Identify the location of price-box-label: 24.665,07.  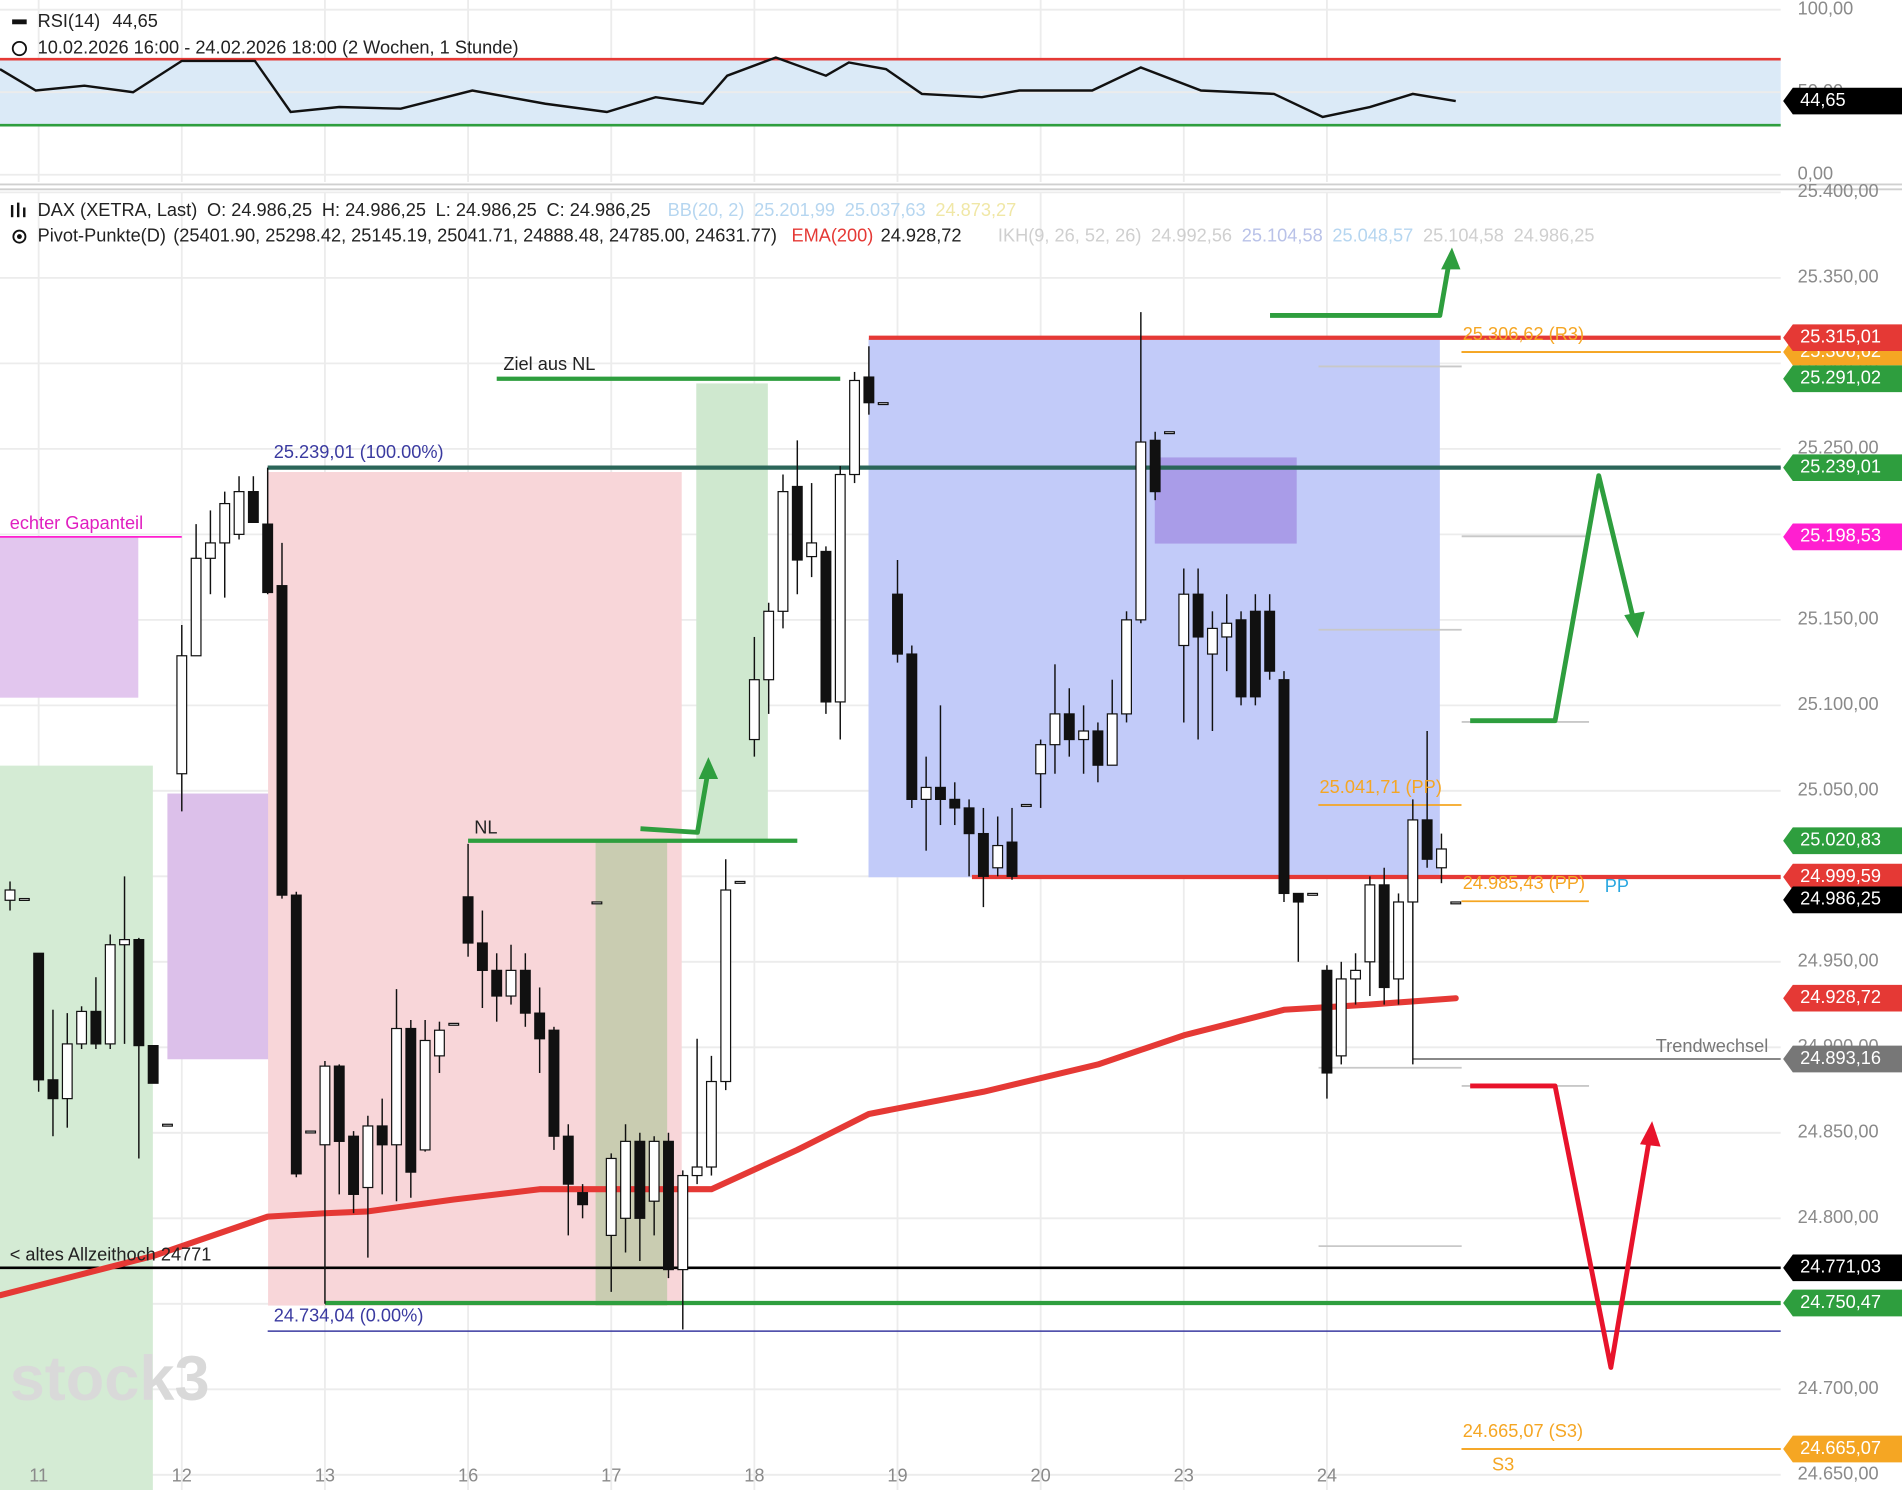
(1840, 1448).